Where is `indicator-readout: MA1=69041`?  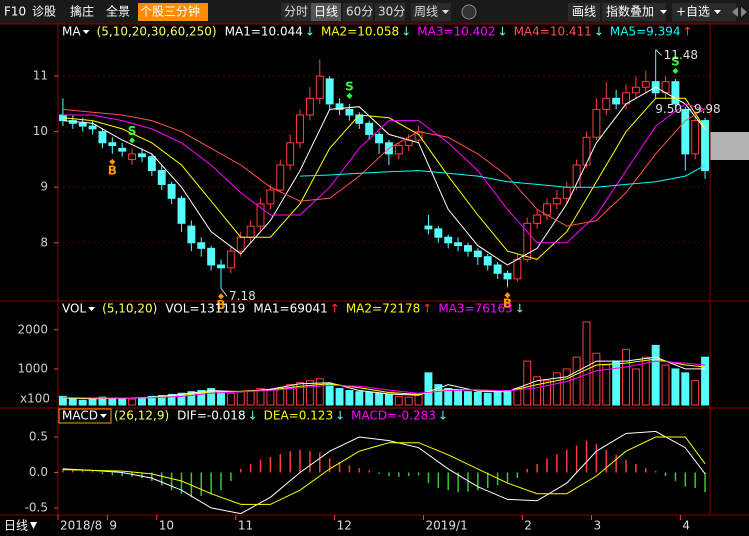 indicator-readout: MA1=69041 is located at coordinates (290, 309).